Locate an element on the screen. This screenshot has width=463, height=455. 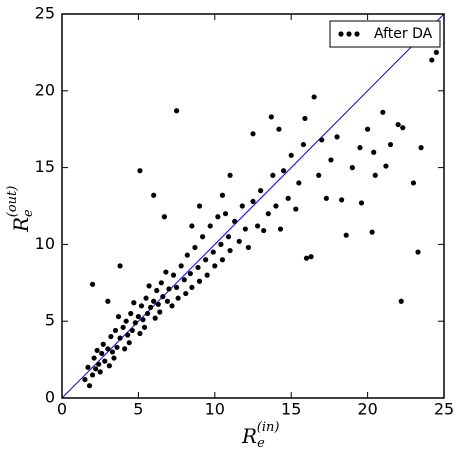
y-label-sup: (out) is located at coordinates (12, 202).